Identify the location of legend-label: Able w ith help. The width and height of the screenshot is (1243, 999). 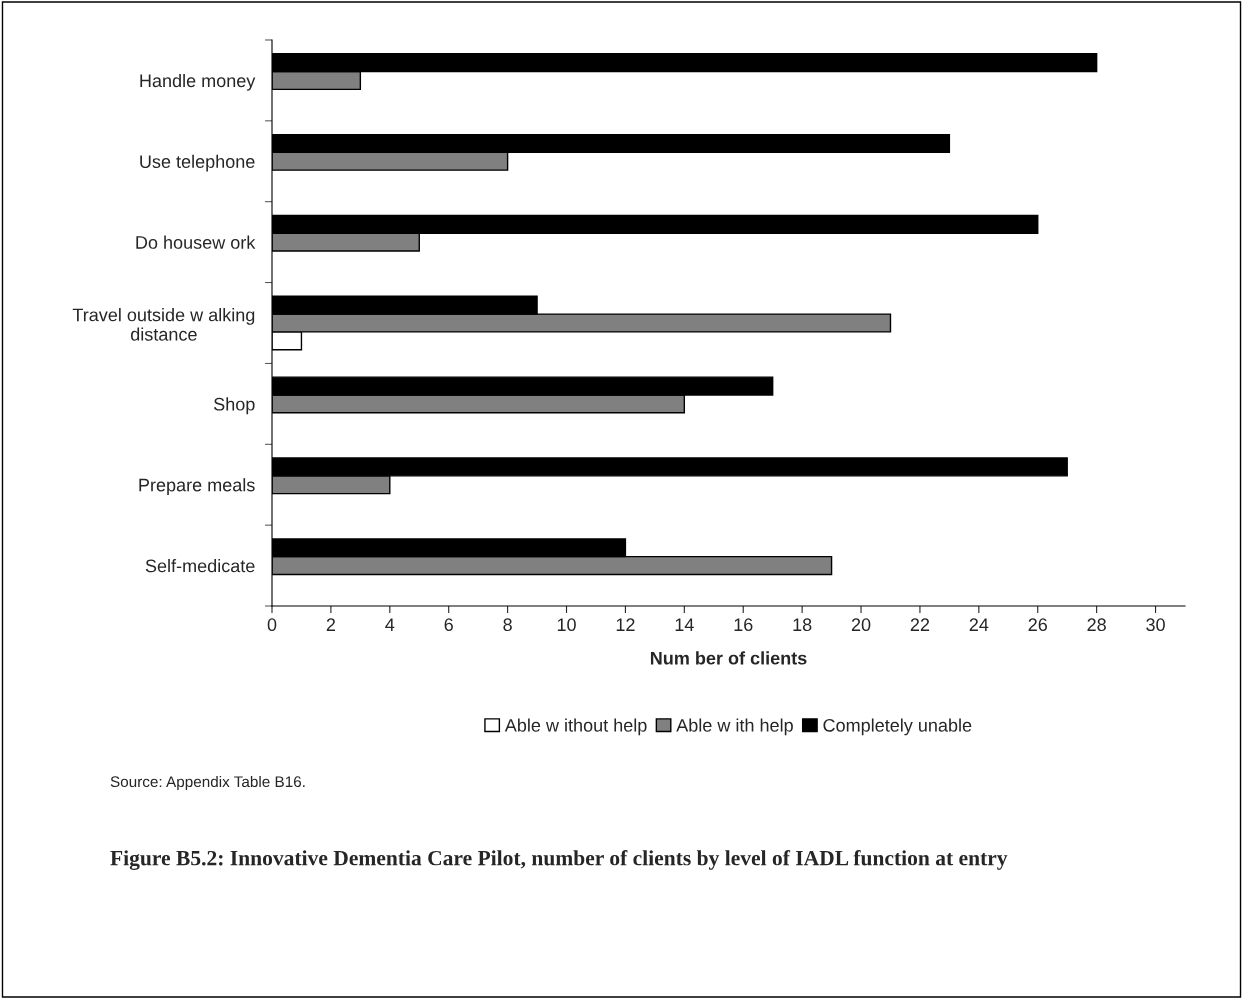
(734, 727).